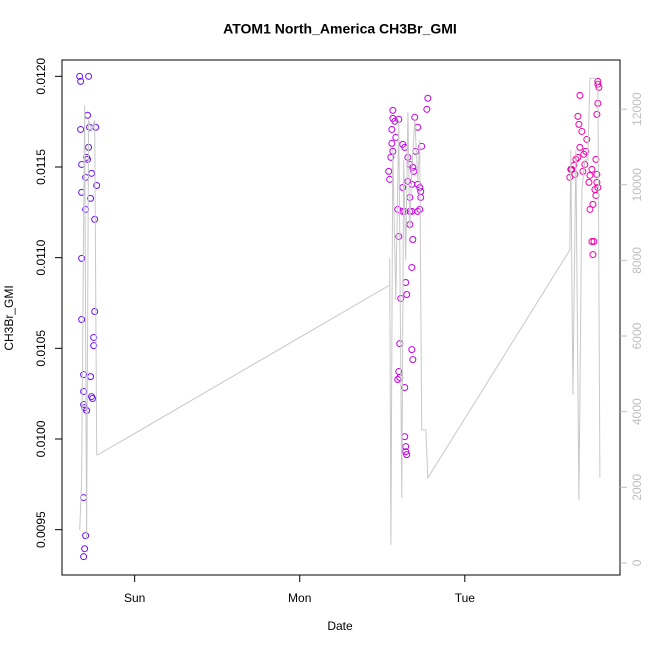  I want to click on y2-tick-label: 12000, so click(637, 109).